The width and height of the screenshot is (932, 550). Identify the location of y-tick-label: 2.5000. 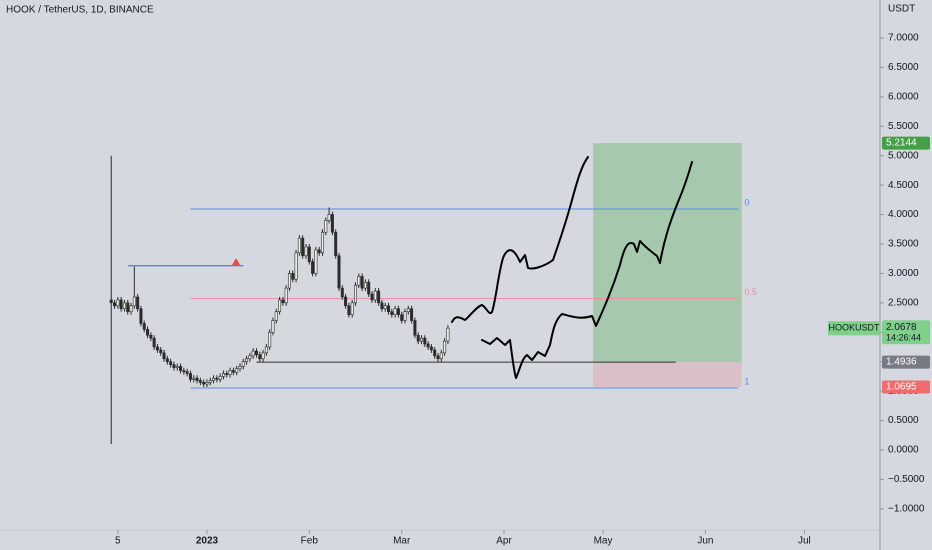
(903, 302).